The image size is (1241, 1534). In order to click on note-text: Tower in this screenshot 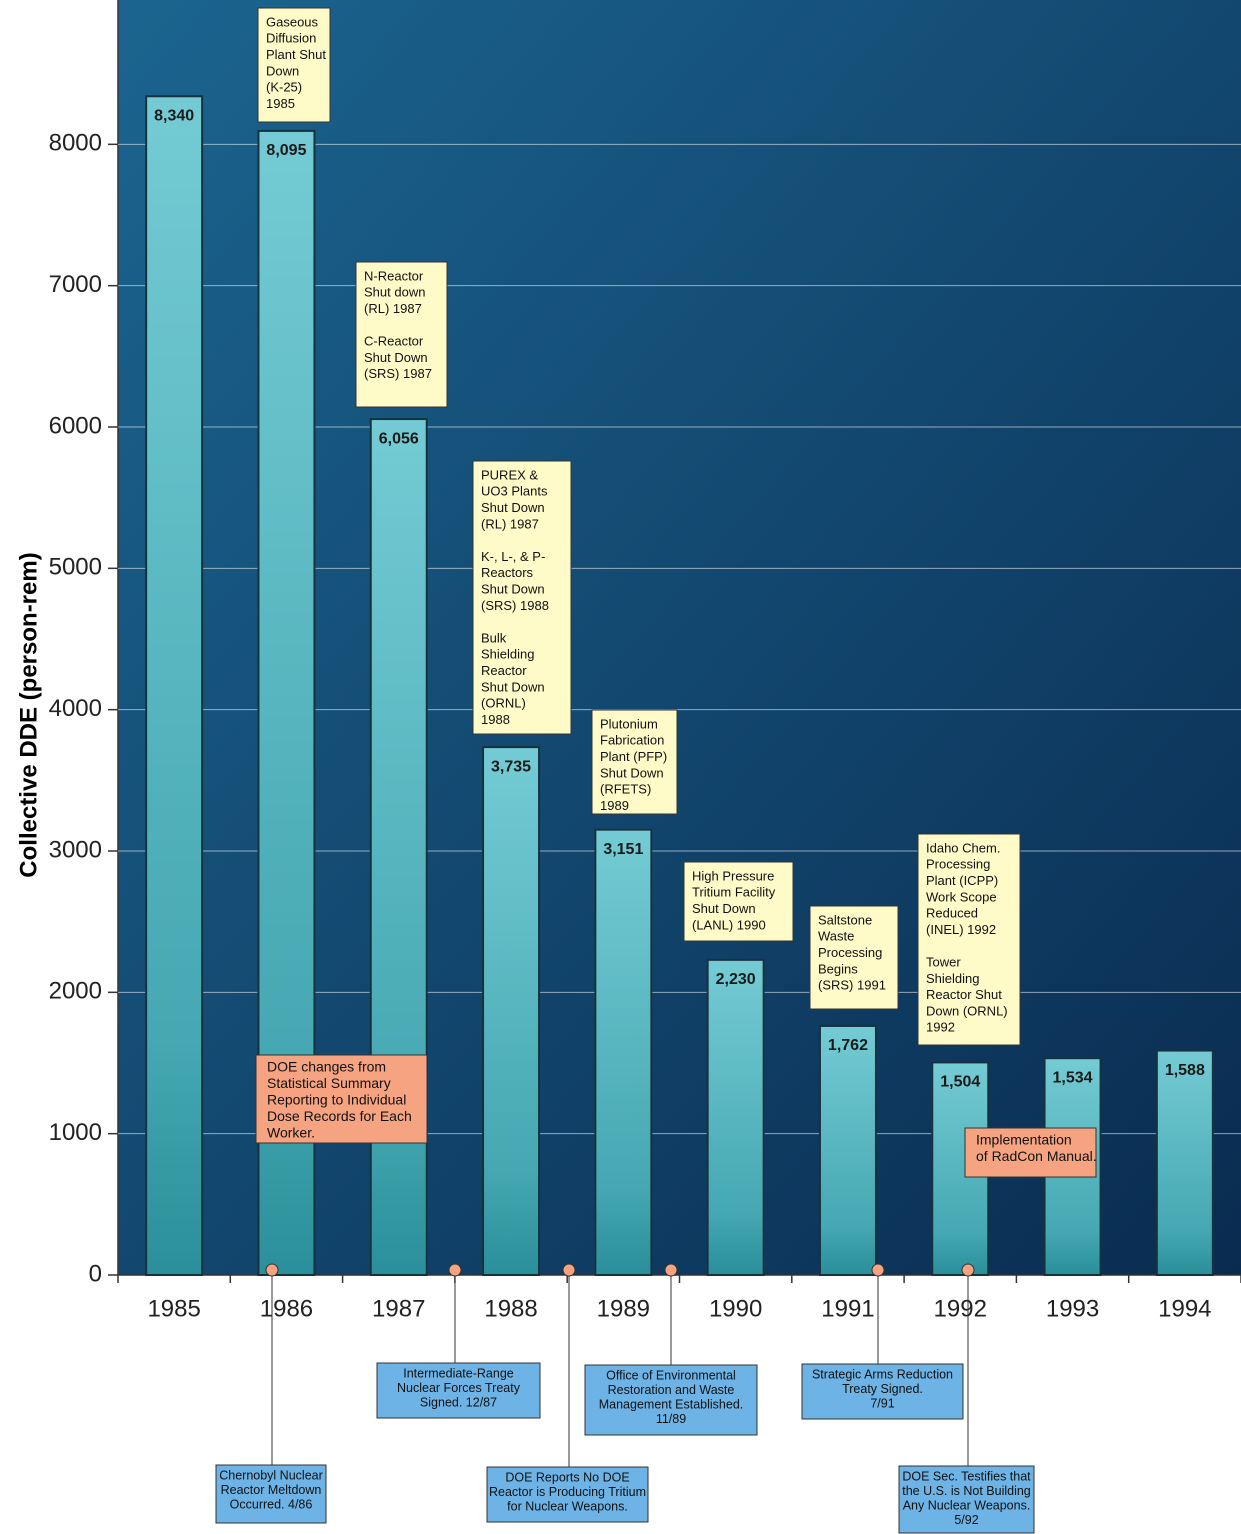, I will do `click(943, 962)`.